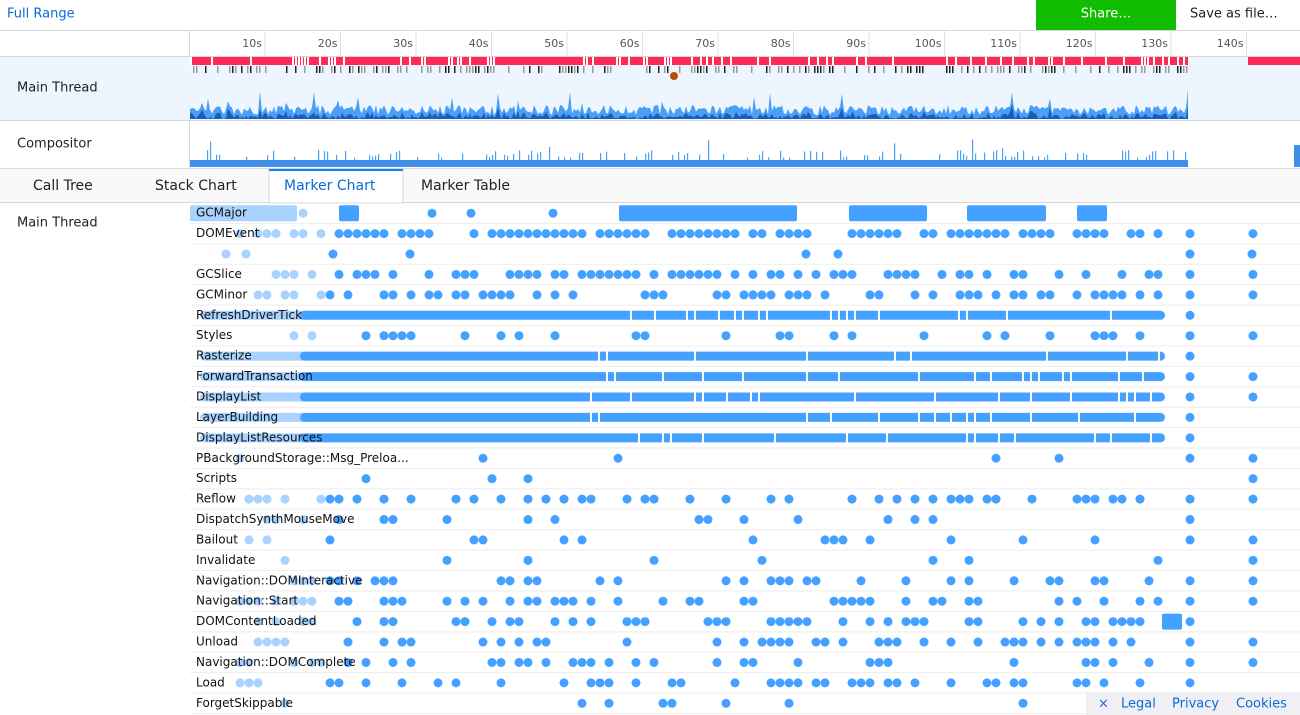  I want to click on range-button: Full Range, so click(41, 14).